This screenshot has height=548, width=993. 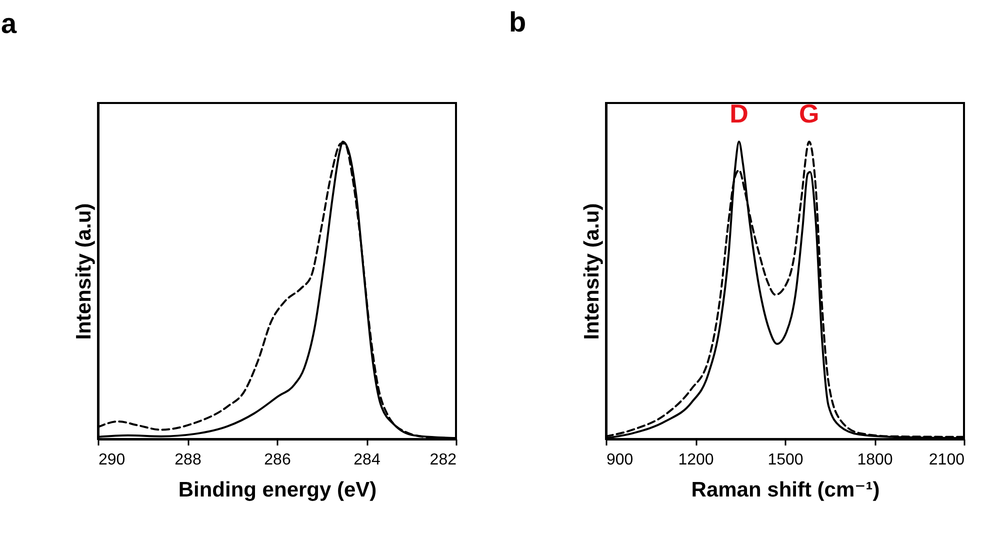 What do you see at coordinates (277, 460) in the screenshot?
I see `x-tick-label: 286` at bounding box center [277, 460].